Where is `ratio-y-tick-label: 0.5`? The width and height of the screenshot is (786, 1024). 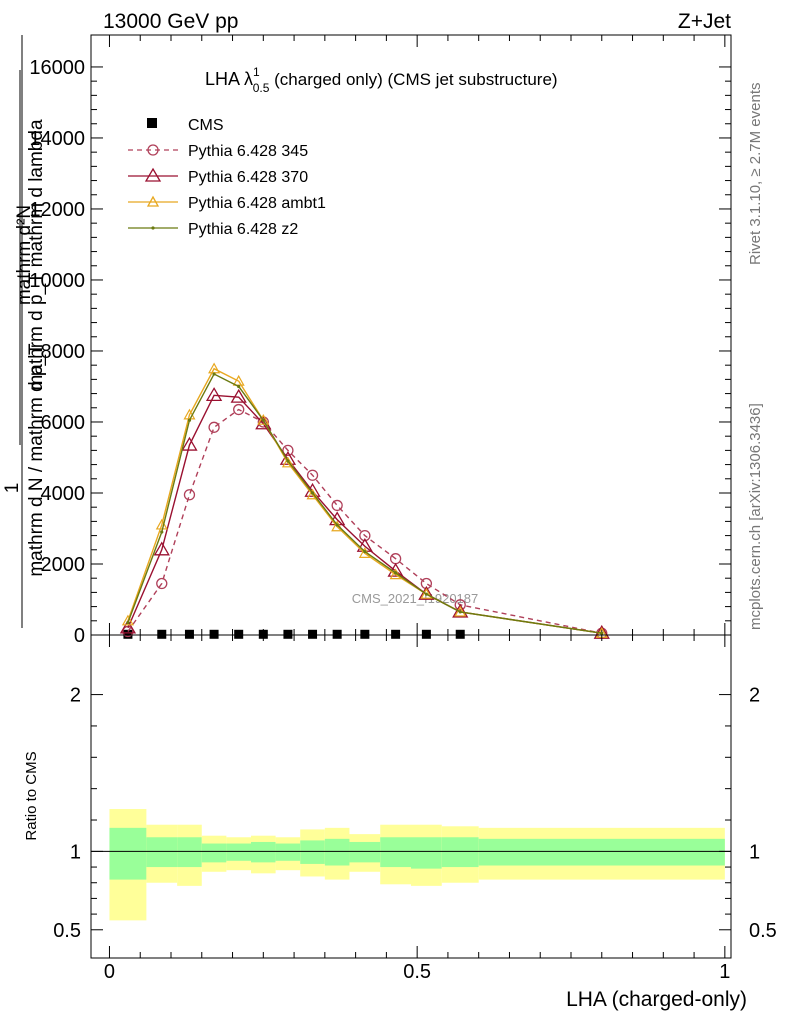
ratio-y-tick-label: 0.5 is located at coordinates (67, 931).